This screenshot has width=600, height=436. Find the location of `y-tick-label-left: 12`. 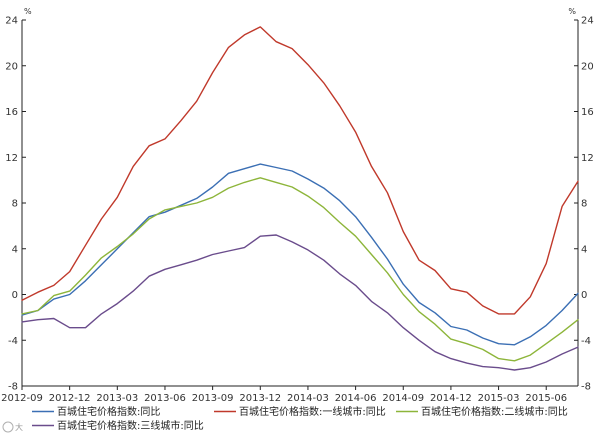

y-tick-label-left: 12 is located at coordinates (11, 158).